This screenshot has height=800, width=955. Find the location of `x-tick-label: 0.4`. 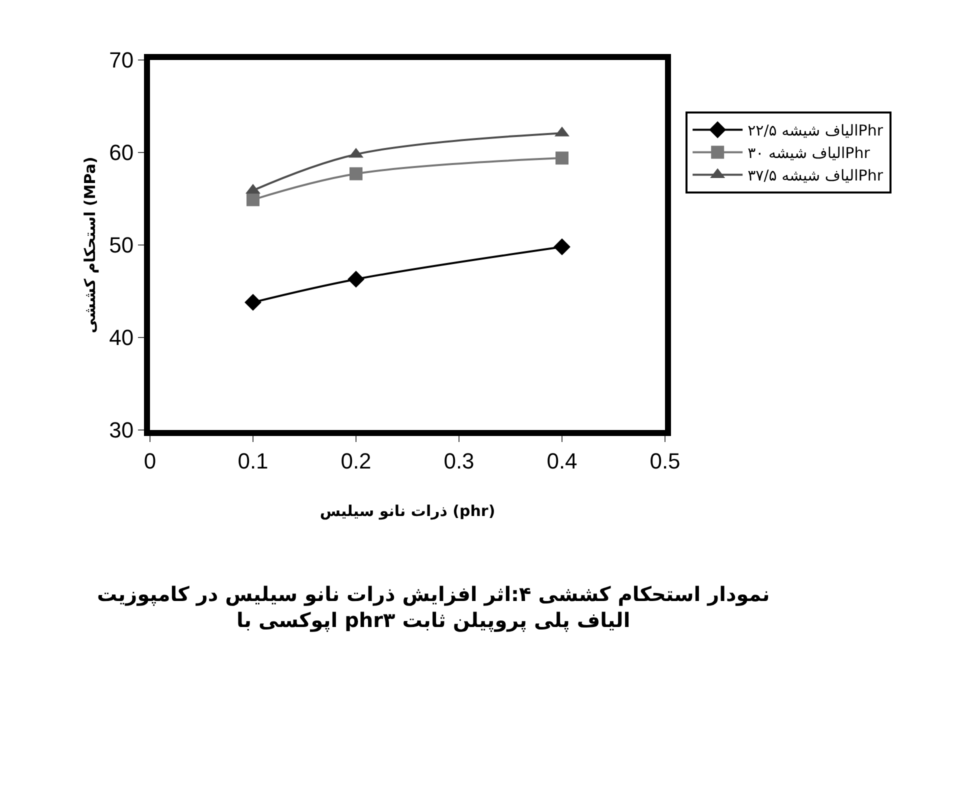

x-tick-label: 0.4 is located at coordinates (562, 461).